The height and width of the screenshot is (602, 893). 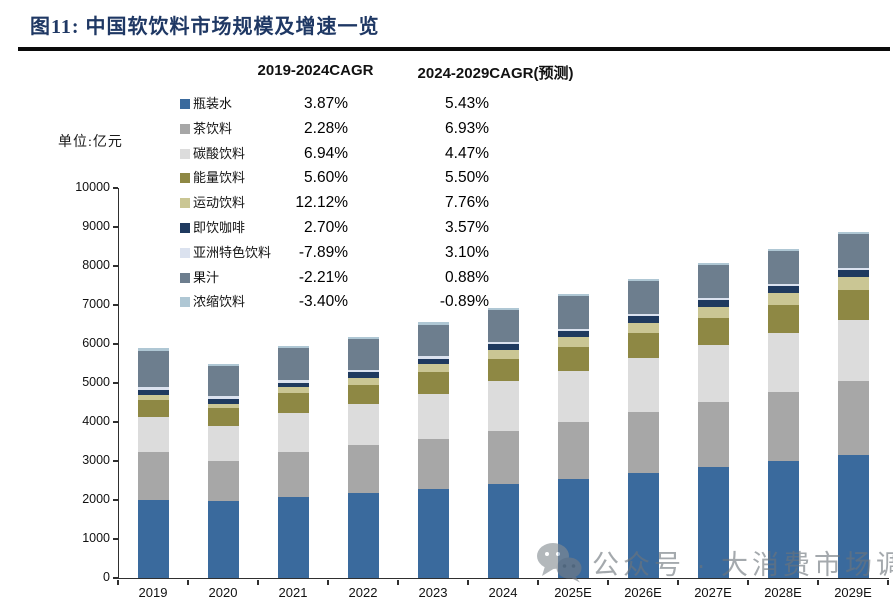 What do you see at coordinates (96, 421) in the screenshot?
I see `y-axis-tick-label: 4000` at bounding box center [96, 421].